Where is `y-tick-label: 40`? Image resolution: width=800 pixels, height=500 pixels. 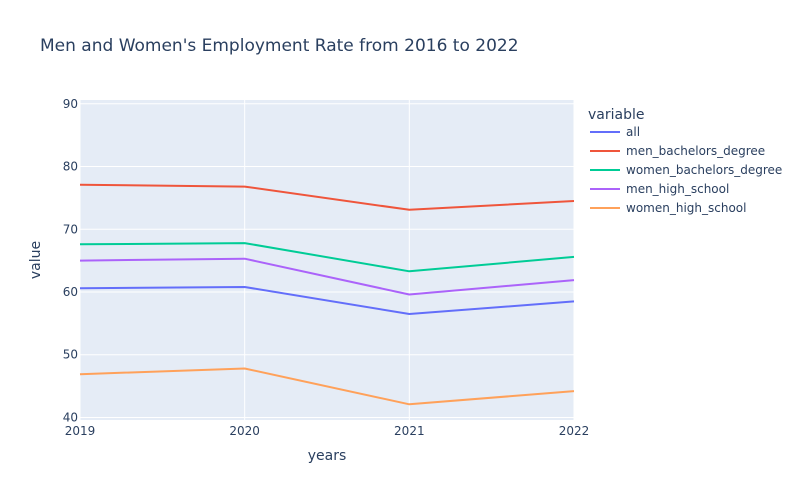
y-tick-label: 40 is located at coordinates (70, 417).